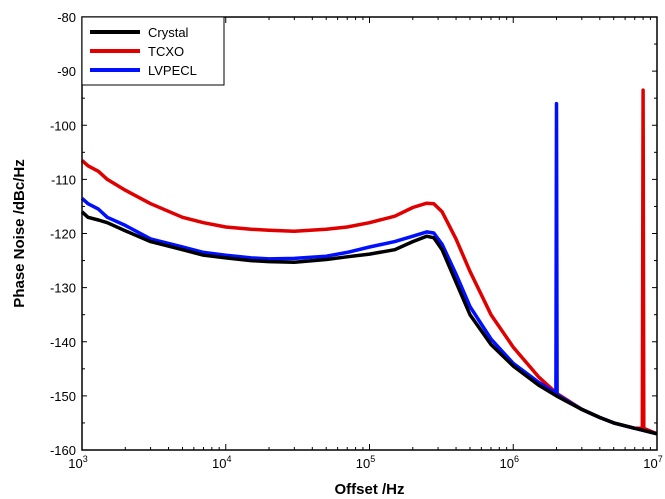 The height and width of the screenshot is (499, 665). I want to click on legend-label-lvpecl: LVPECL, so click(172, 70).